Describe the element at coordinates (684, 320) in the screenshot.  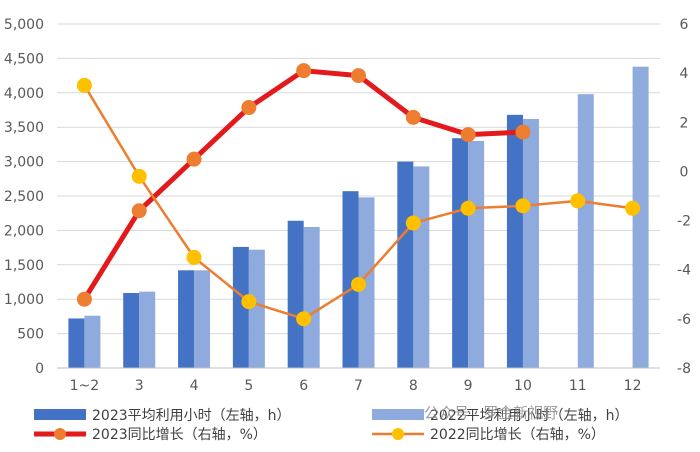
I see `y-right-tick-label: -6` at that location.